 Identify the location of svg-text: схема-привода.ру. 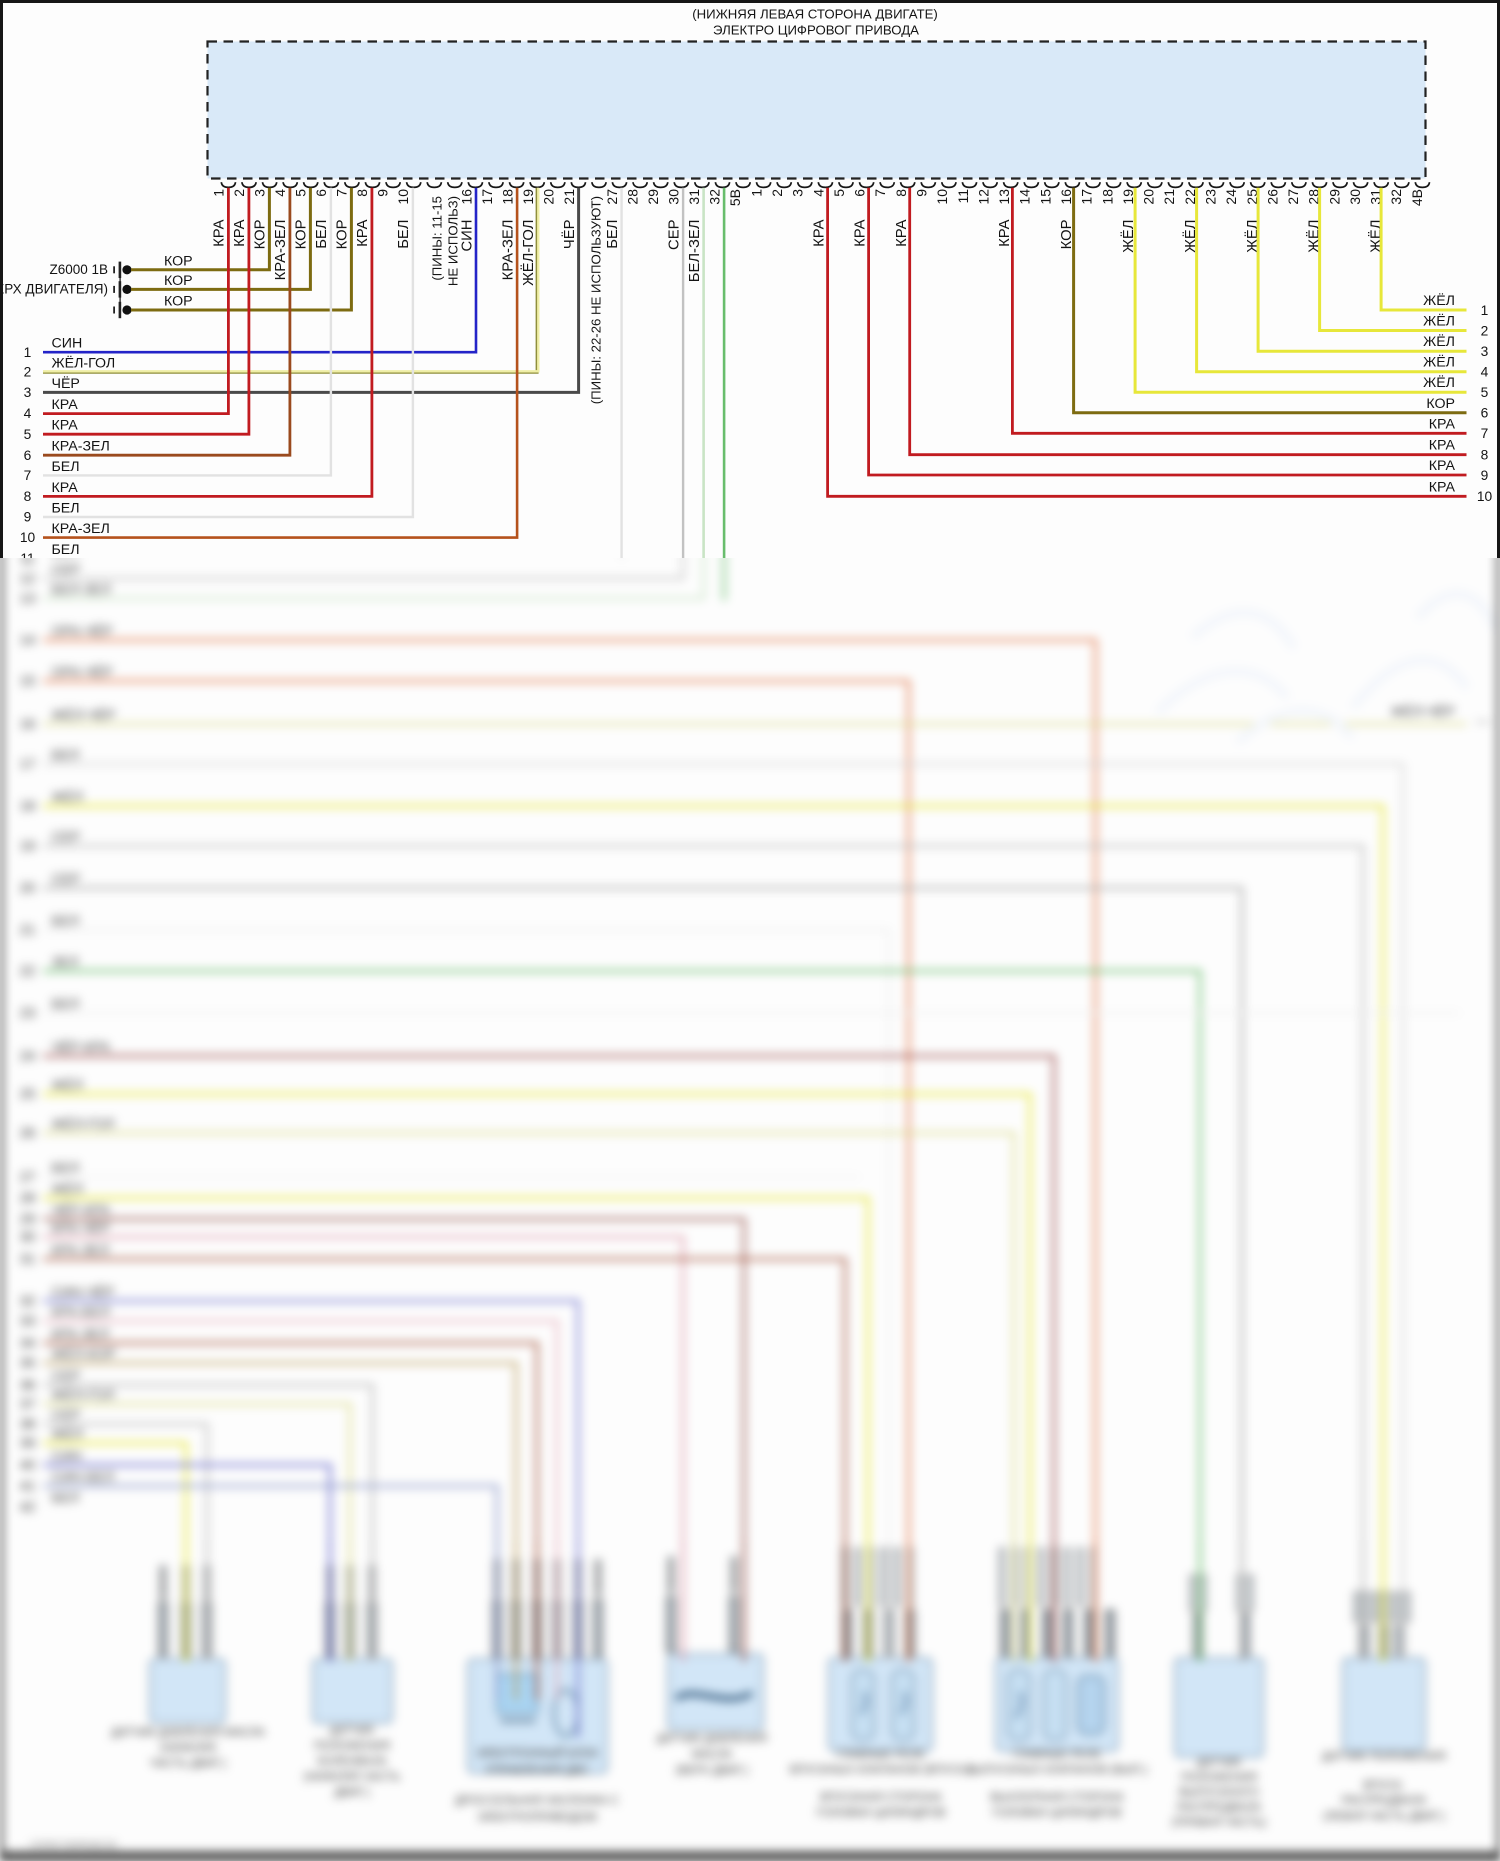
(74, 1844).